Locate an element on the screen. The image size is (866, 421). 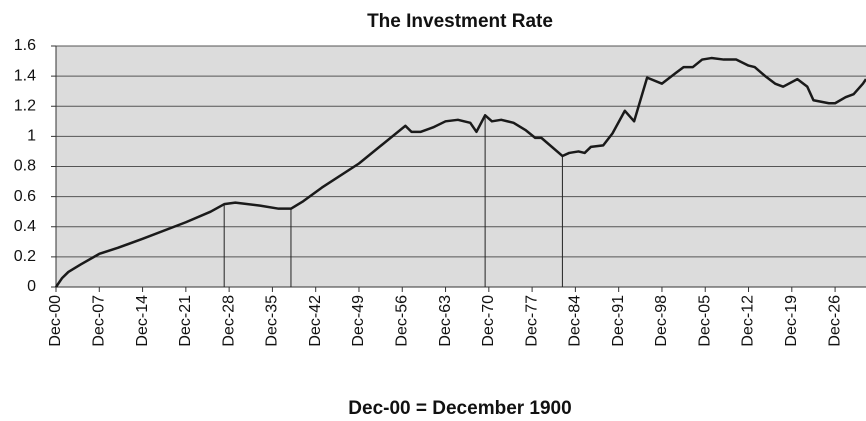
x-tick-label: Dec-35 is located at coordinates (272, 321).